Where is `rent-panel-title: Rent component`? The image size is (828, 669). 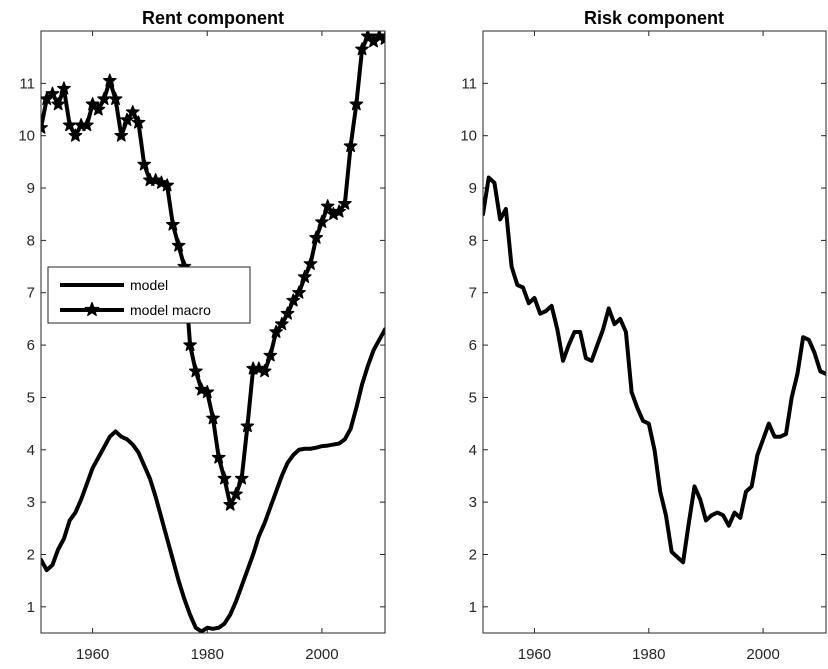
rent-panel-title: Rent component is located at coordinates (213, 18).